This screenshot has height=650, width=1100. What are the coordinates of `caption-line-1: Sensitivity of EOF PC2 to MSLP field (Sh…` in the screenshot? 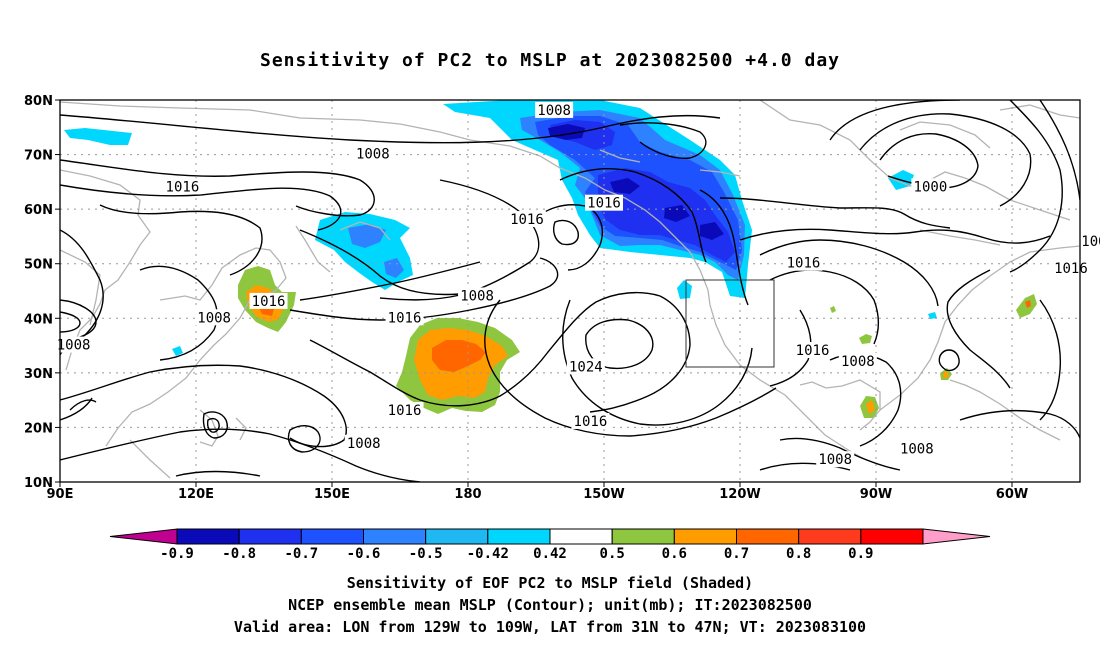 It's located at (550, 583).